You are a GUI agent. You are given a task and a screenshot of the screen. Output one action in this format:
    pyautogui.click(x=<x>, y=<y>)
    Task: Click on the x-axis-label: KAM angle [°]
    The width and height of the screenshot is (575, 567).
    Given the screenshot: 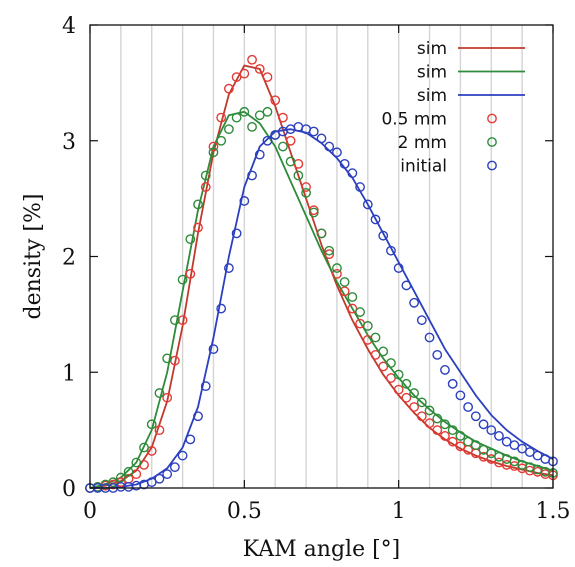 What is the action you would take?
    pyautogui.click(x=322, y=549)
    